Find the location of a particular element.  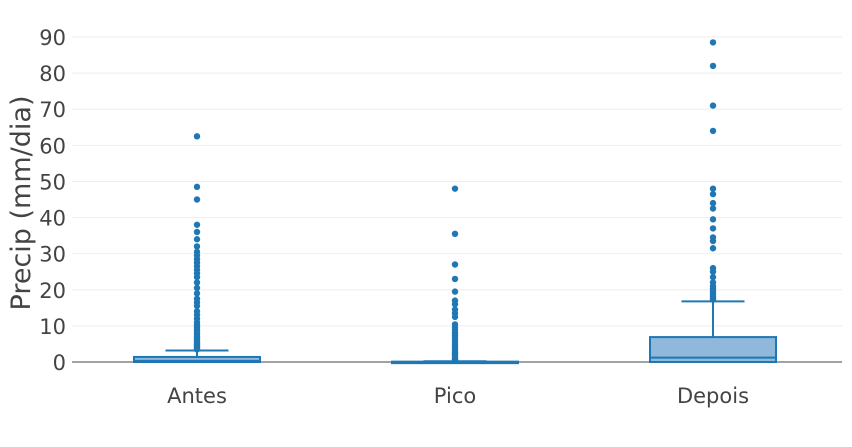

y-tick-label: 50 is located at coordinates (52, 182).